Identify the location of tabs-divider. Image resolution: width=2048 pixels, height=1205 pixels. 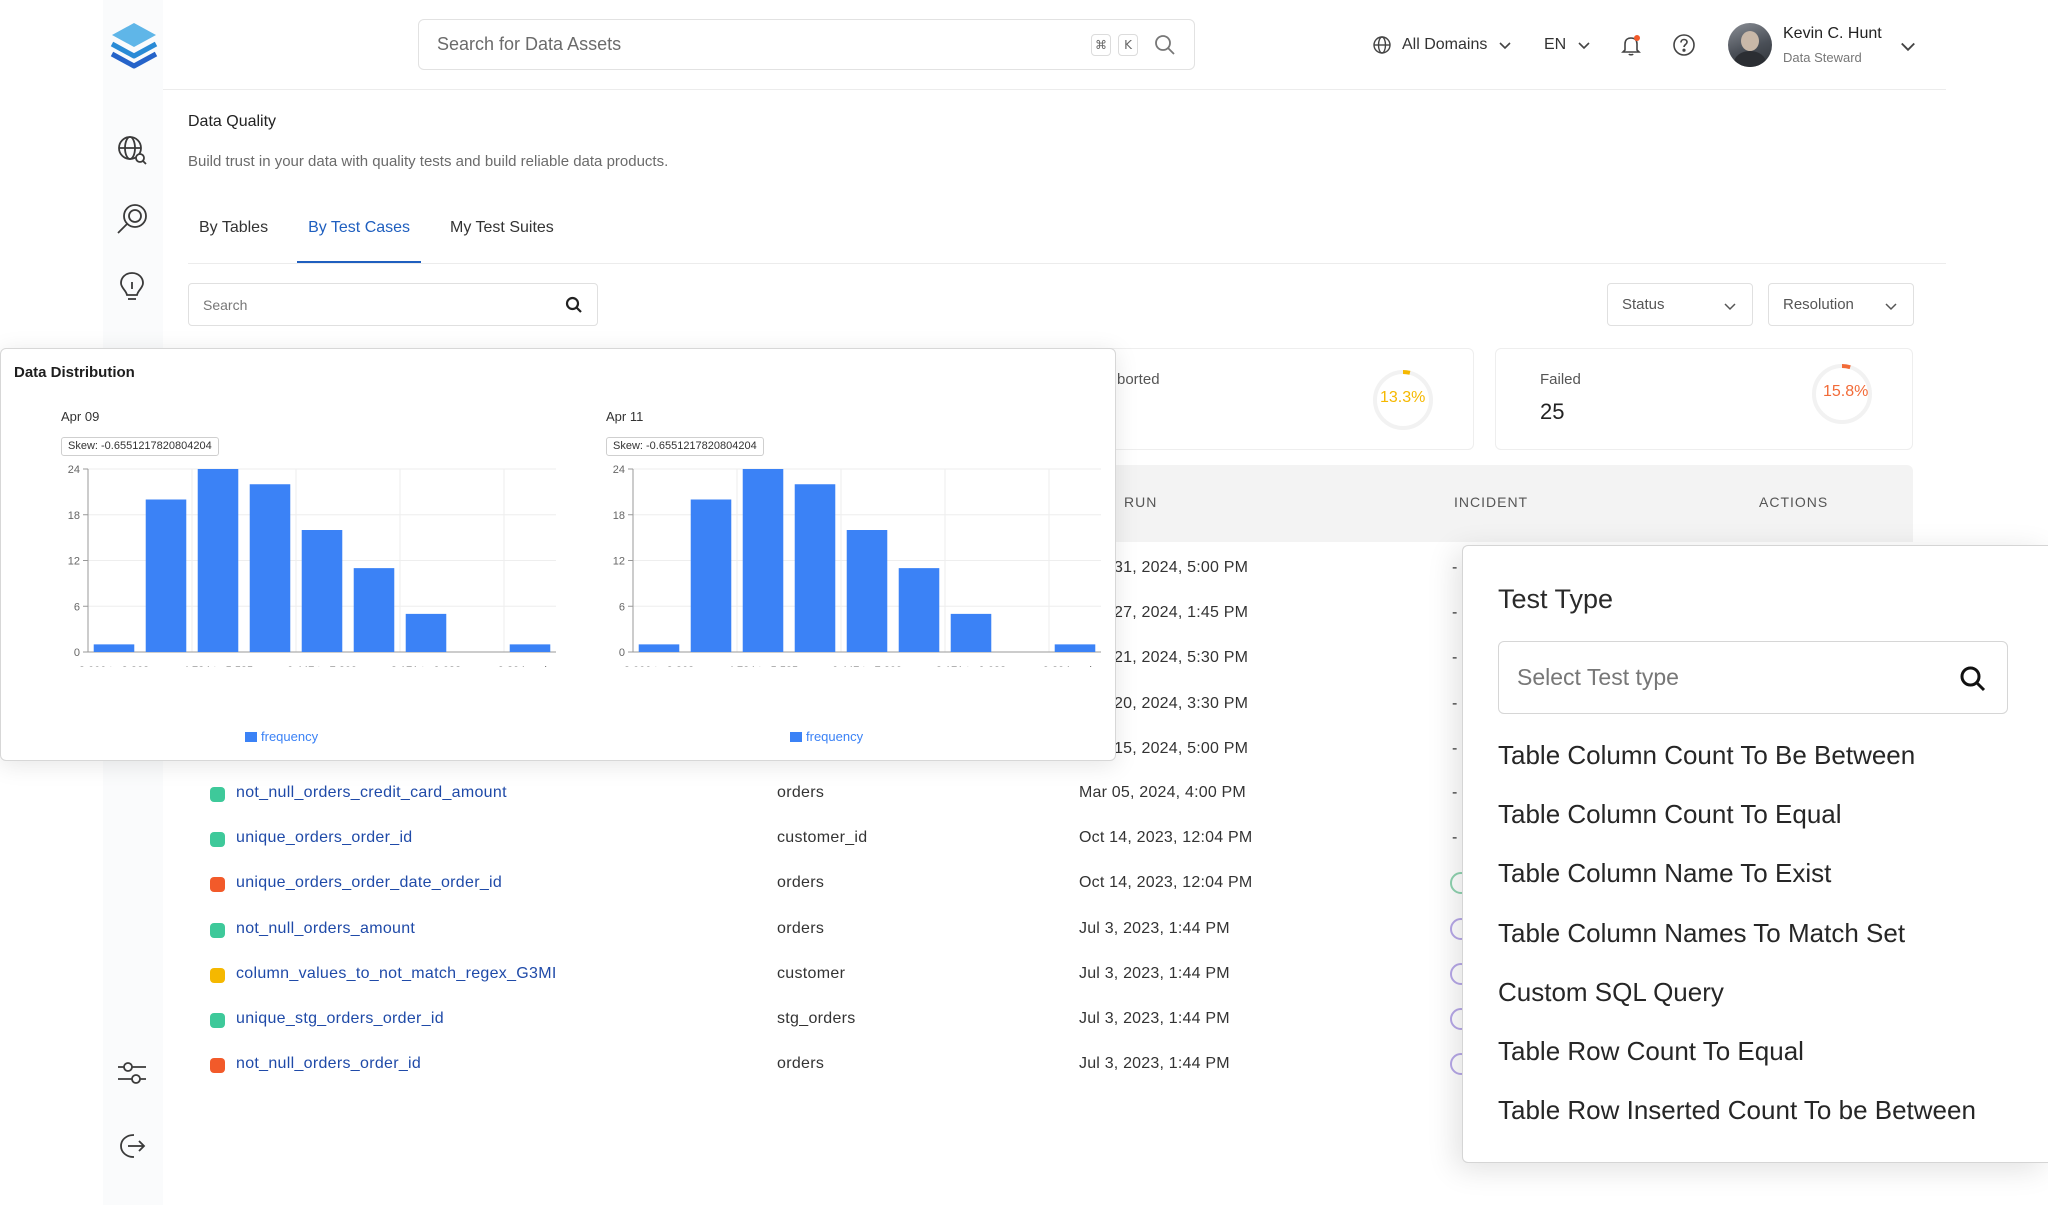
(1067, 263).